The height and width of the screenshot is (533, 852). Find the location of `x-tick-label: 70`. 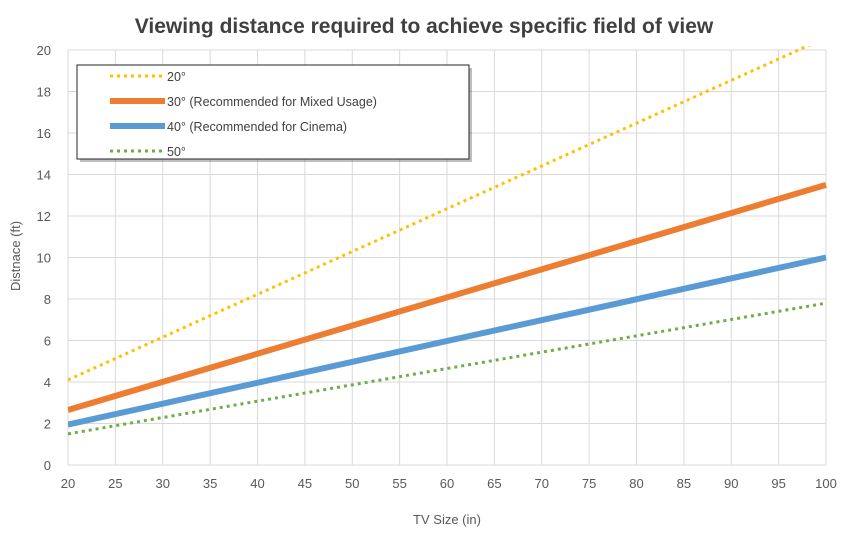

x-tick-label: 70 is located at coordinates (542, 483).